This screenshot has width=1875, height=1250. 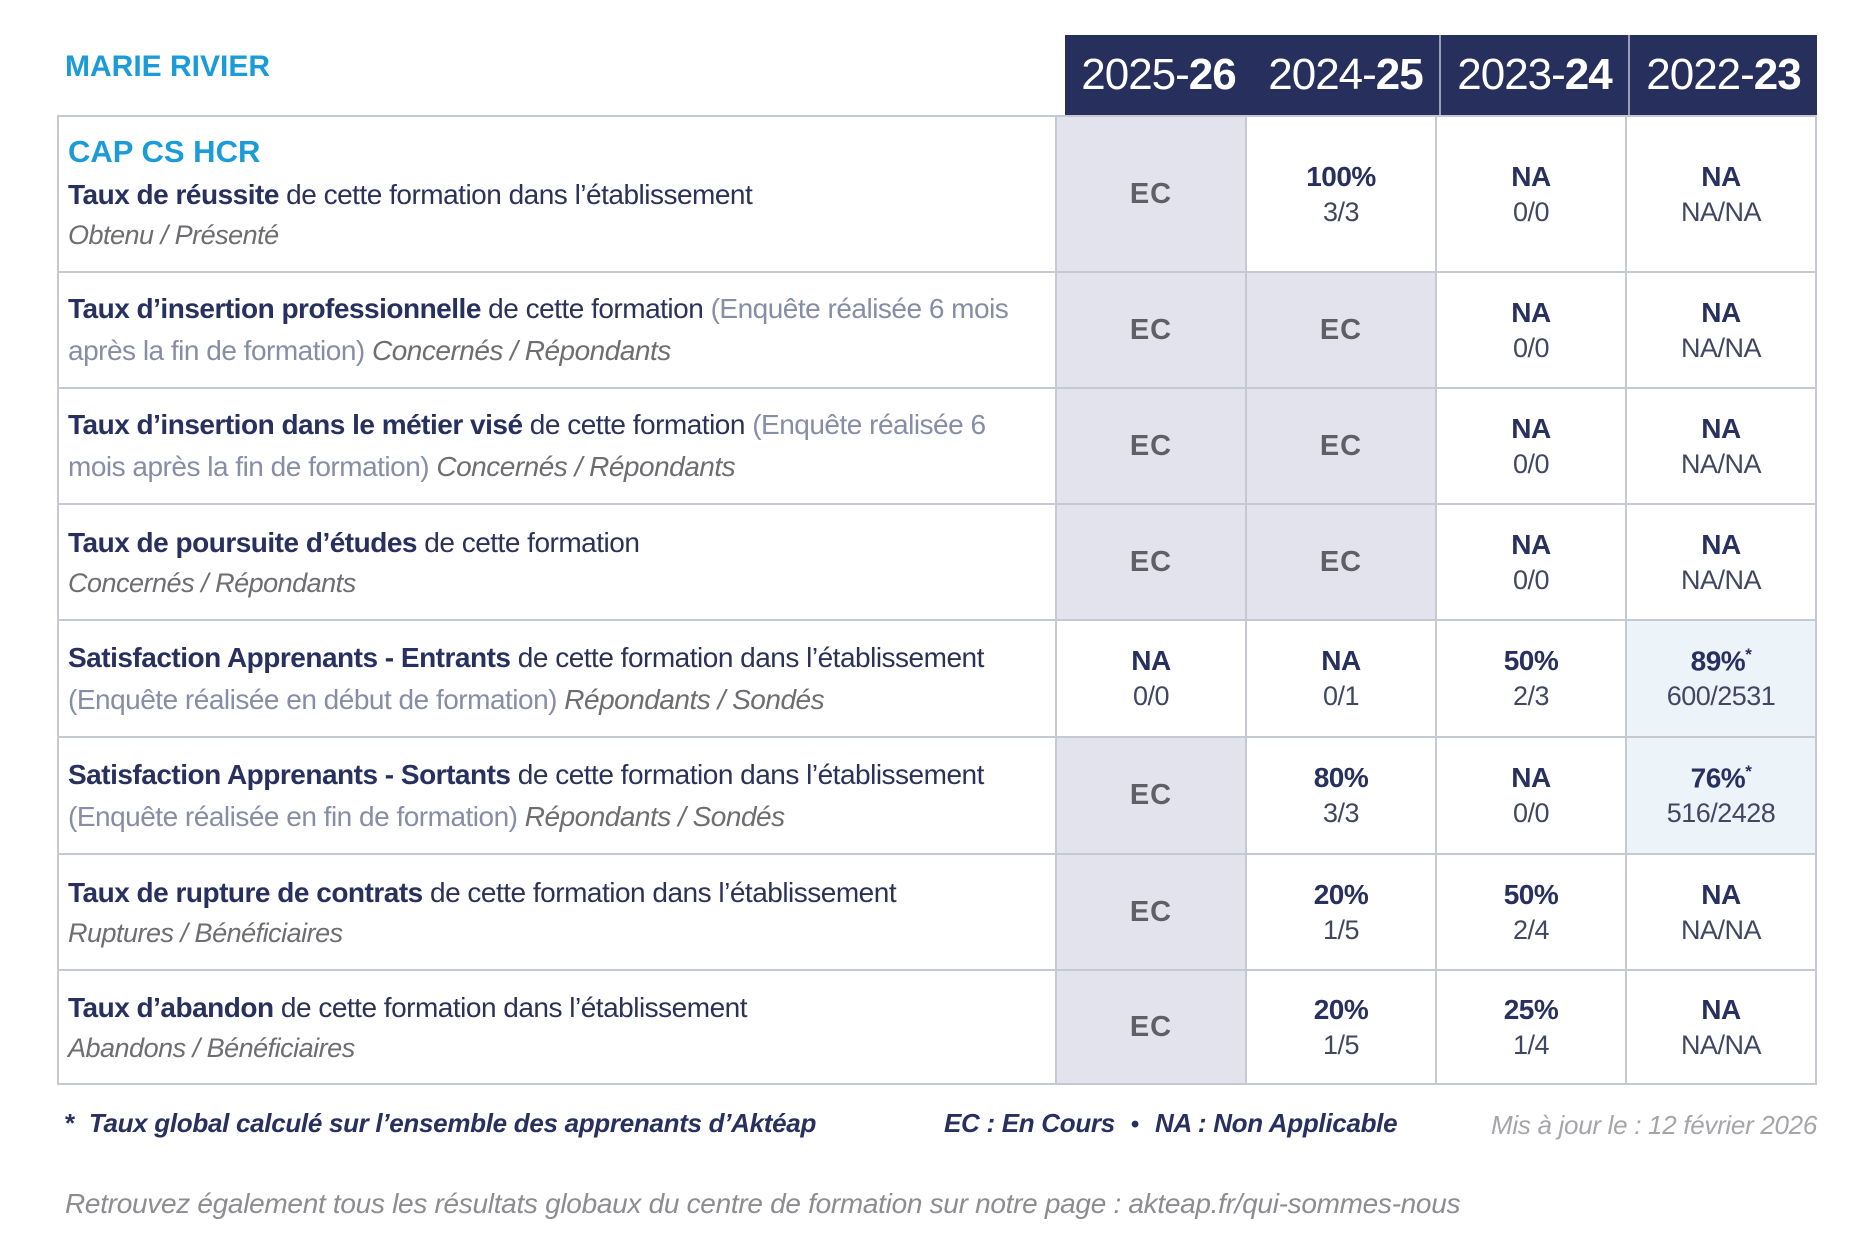 What do you see at coordinates (296, 816) in the screenshot?
I see `metric-note: (Enquête réalisée en fin de formation)` at bounding box center [296, 816].